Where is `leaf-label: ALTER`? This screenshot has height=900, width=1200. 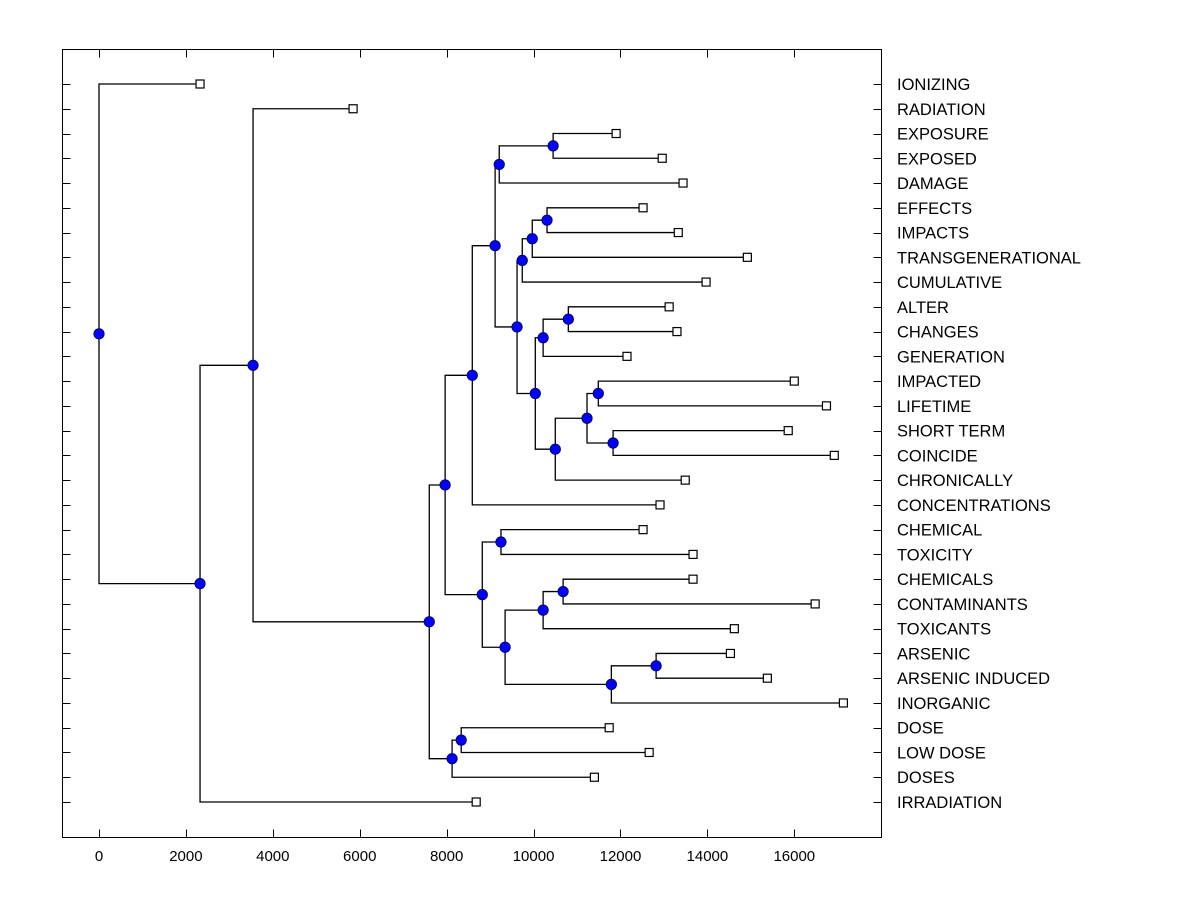
leaf-label: ALTER is located at coordinates (923, 308).